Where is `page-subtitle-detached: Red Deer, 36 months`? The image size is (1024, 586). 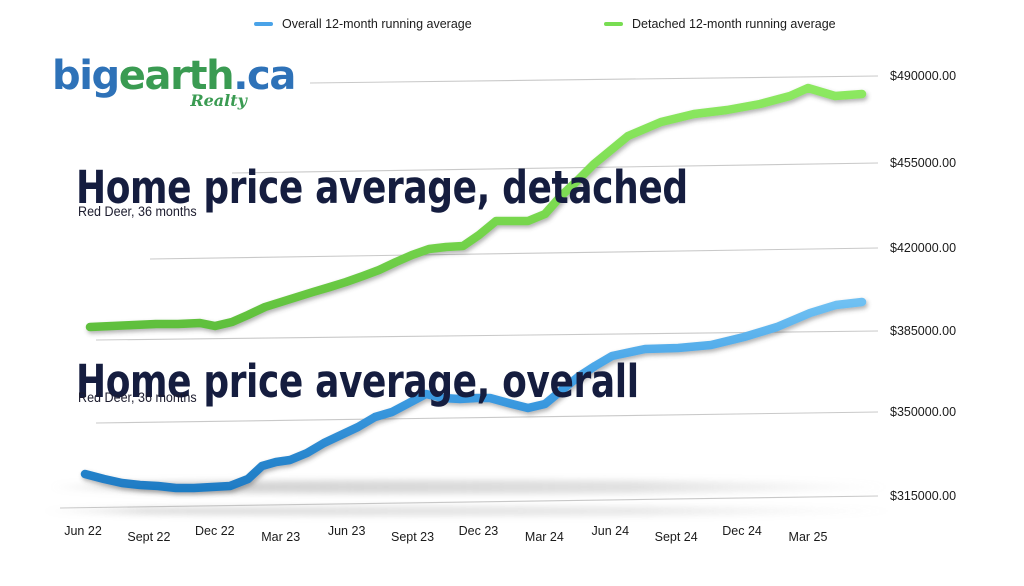
page-subtitle-detached: Red Deer, 36 months is located at coordinates (137, 211).